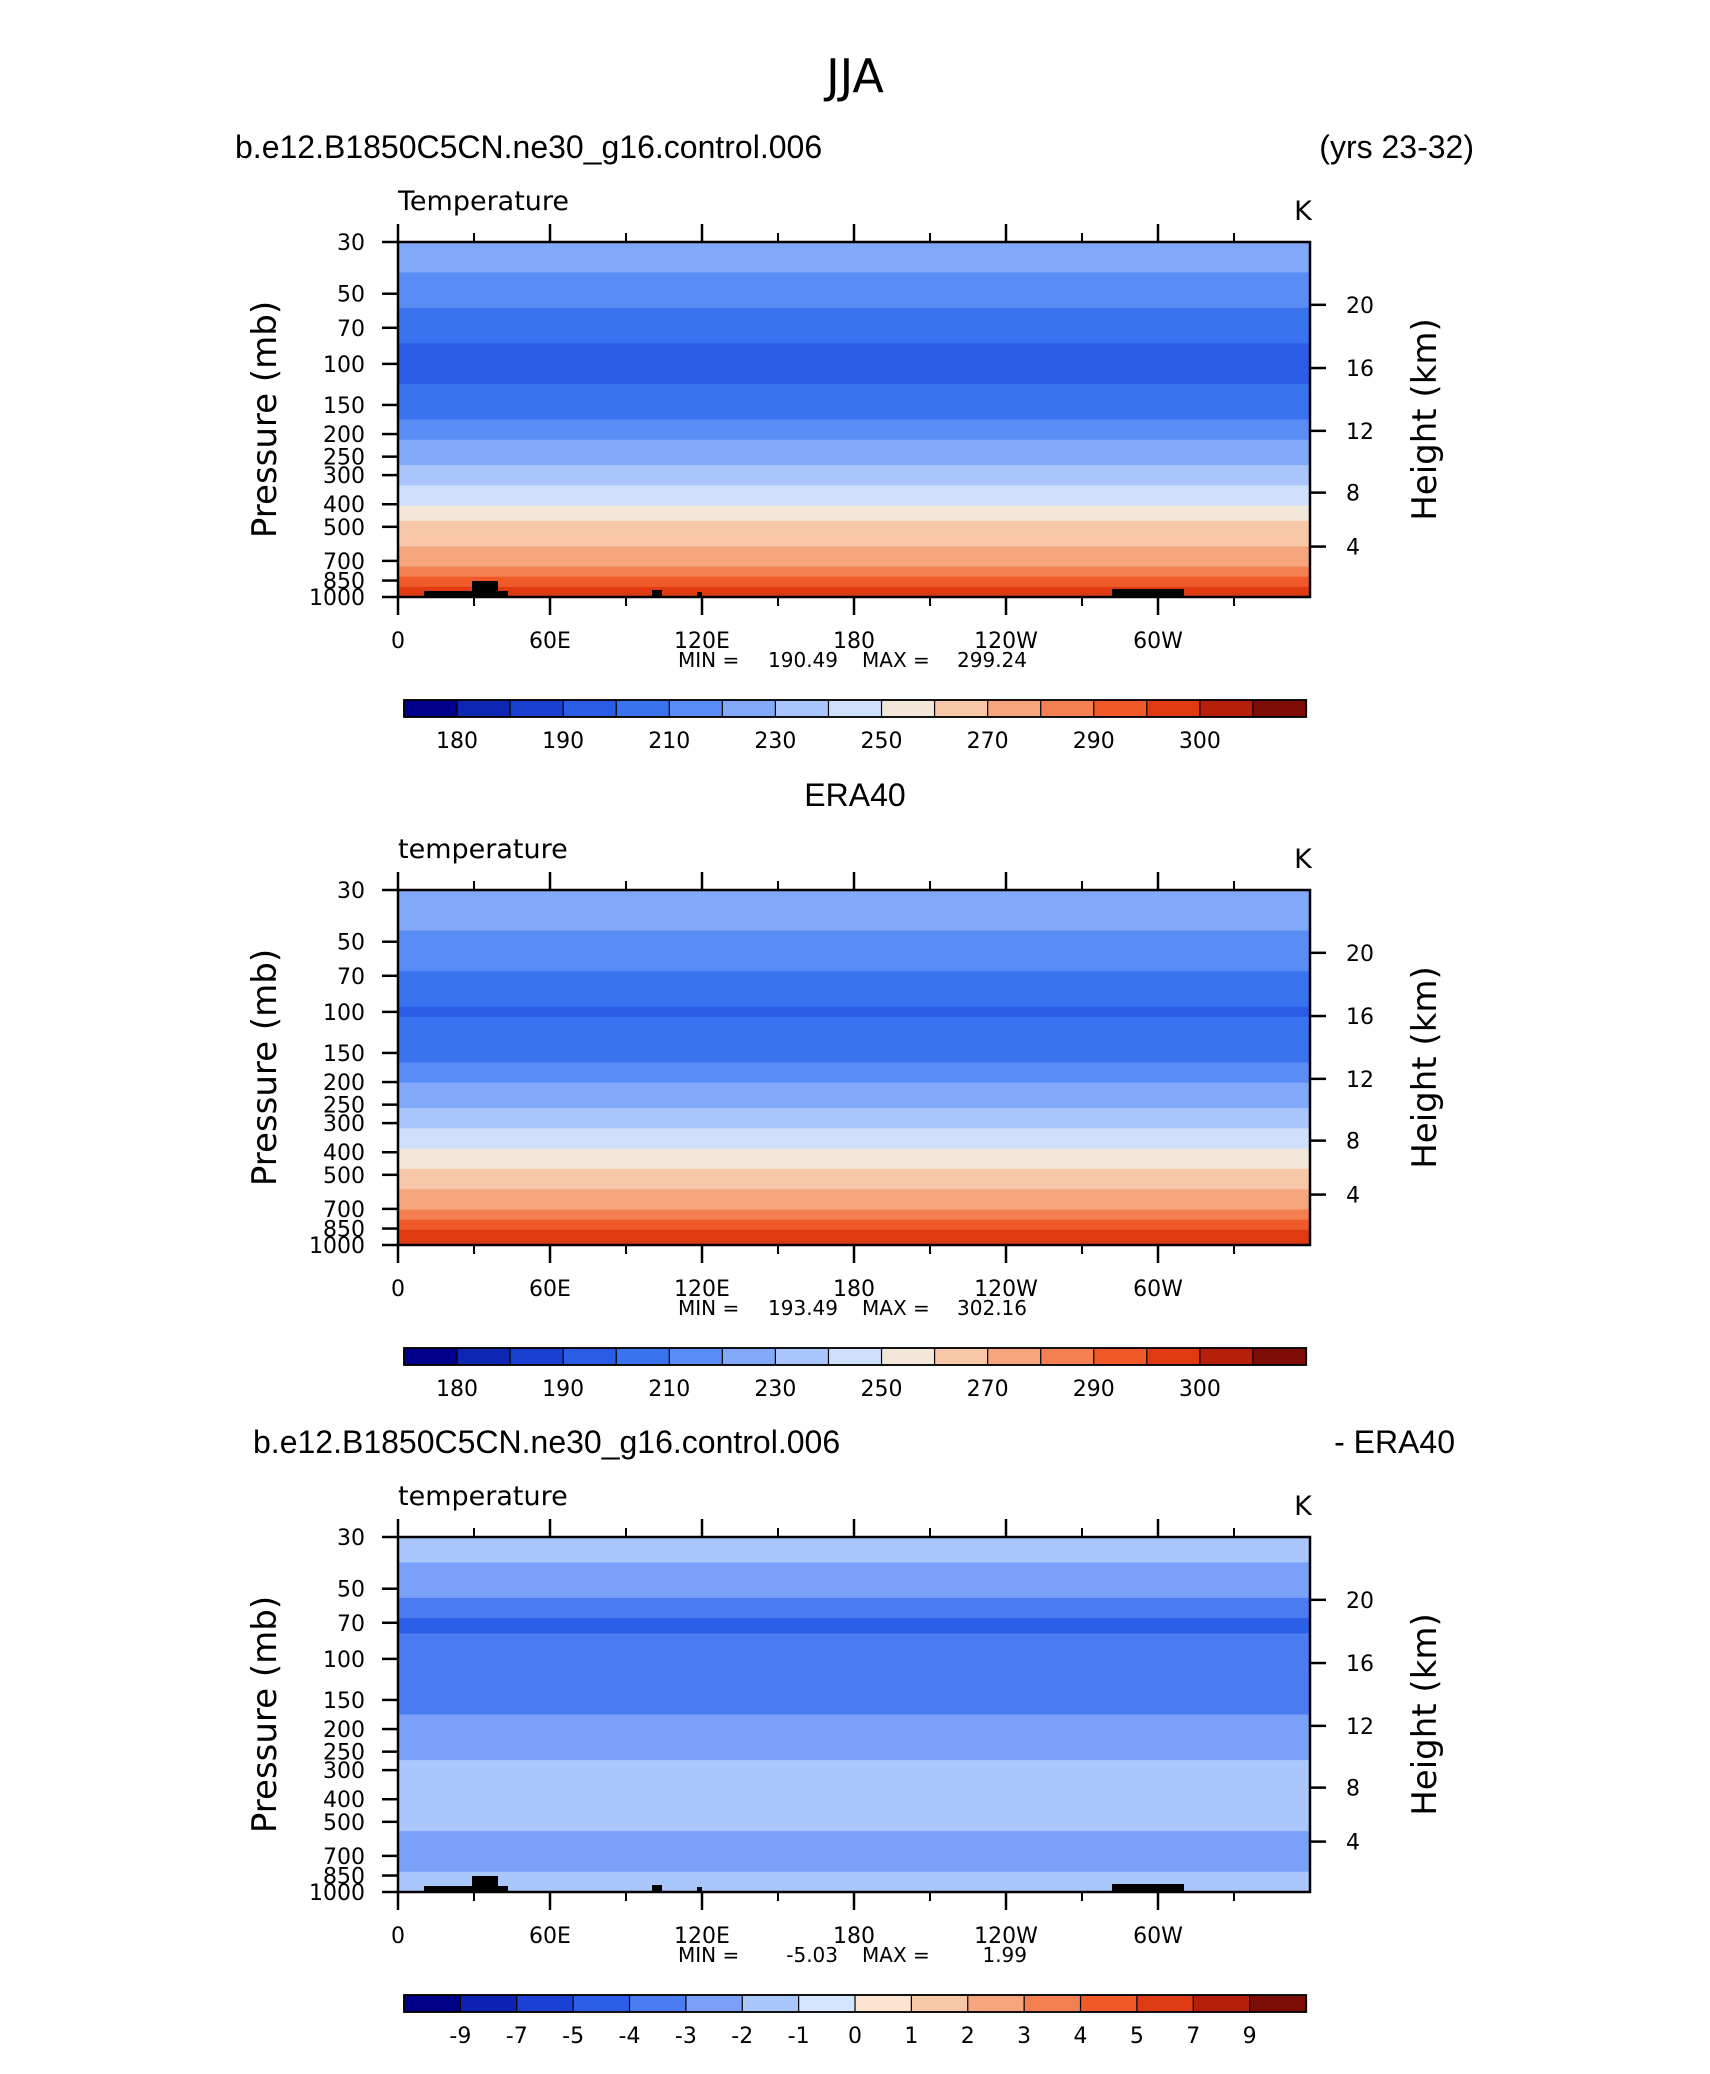 Image resolution: width=1710 pixels, height=2074 pixels. I want to click on y-tick-label: 30, so click(351, 243).